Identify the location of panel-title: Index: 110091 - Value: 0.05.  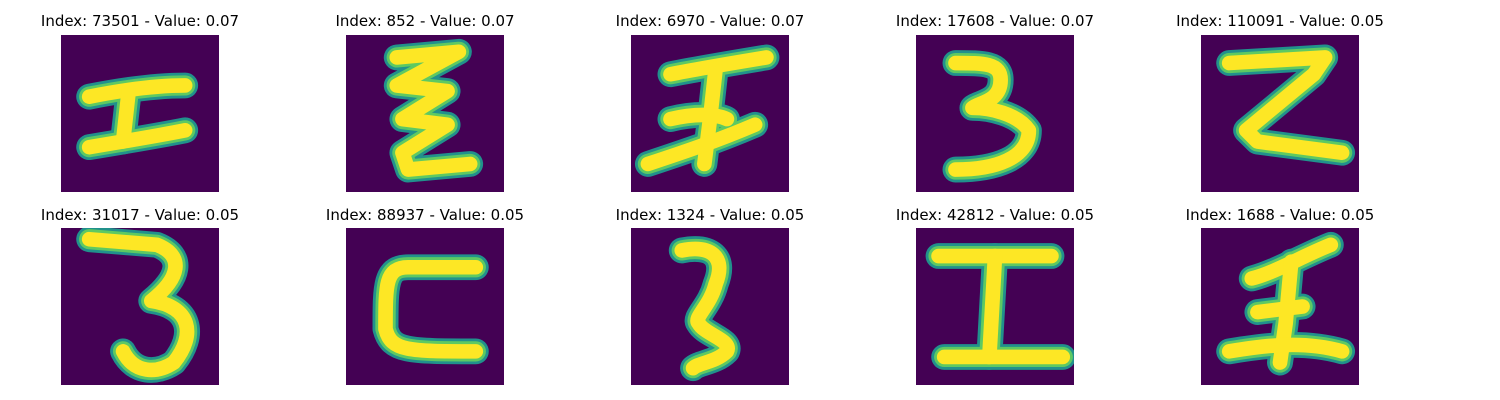
(1280, 21).